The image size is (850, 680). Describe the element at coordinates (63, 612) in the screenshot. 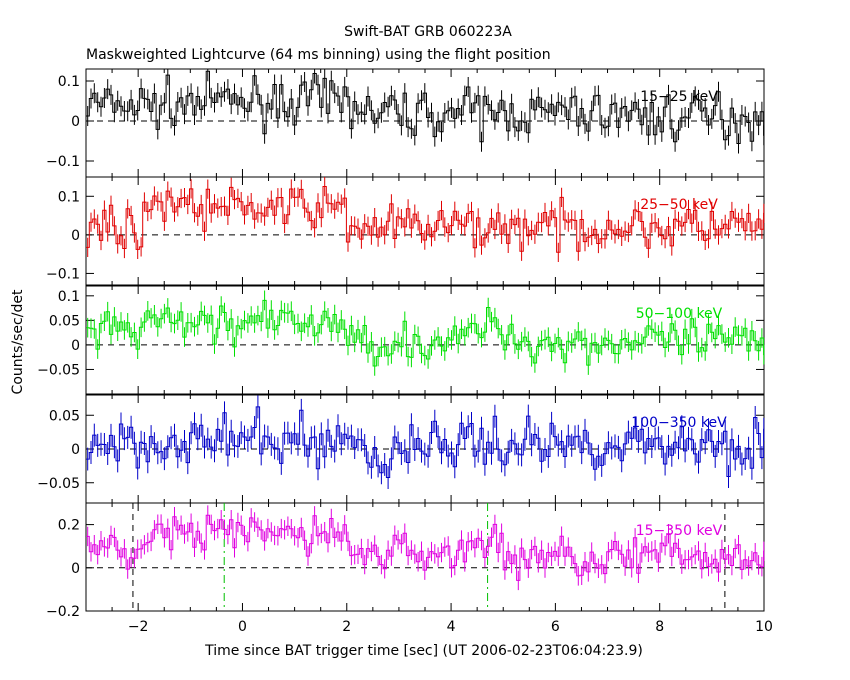

I see `y-tick-label: −0.2` at that location.